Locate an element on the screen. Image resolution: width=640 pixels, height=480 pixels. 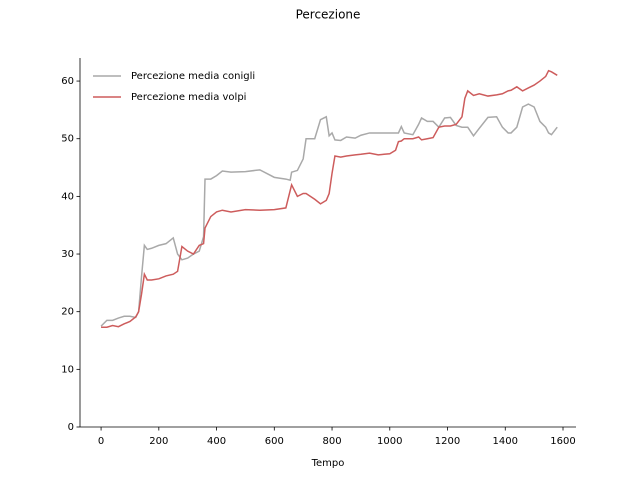
x-tick-label: 400 is located at coordinates (216, 441).